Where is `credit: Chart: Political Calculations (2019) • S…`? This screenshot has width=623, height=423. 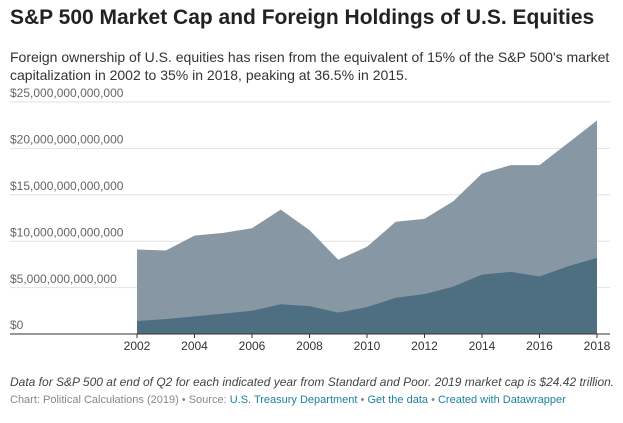 credit: Chart: Political Calculations (2019) • S… is located at coordinates (118, 400).